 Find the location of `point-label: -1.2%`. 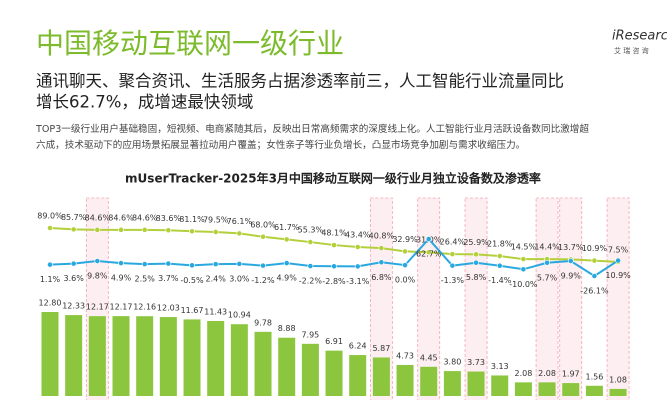

point-label: -1.2% is located at coordinates (263, 280).